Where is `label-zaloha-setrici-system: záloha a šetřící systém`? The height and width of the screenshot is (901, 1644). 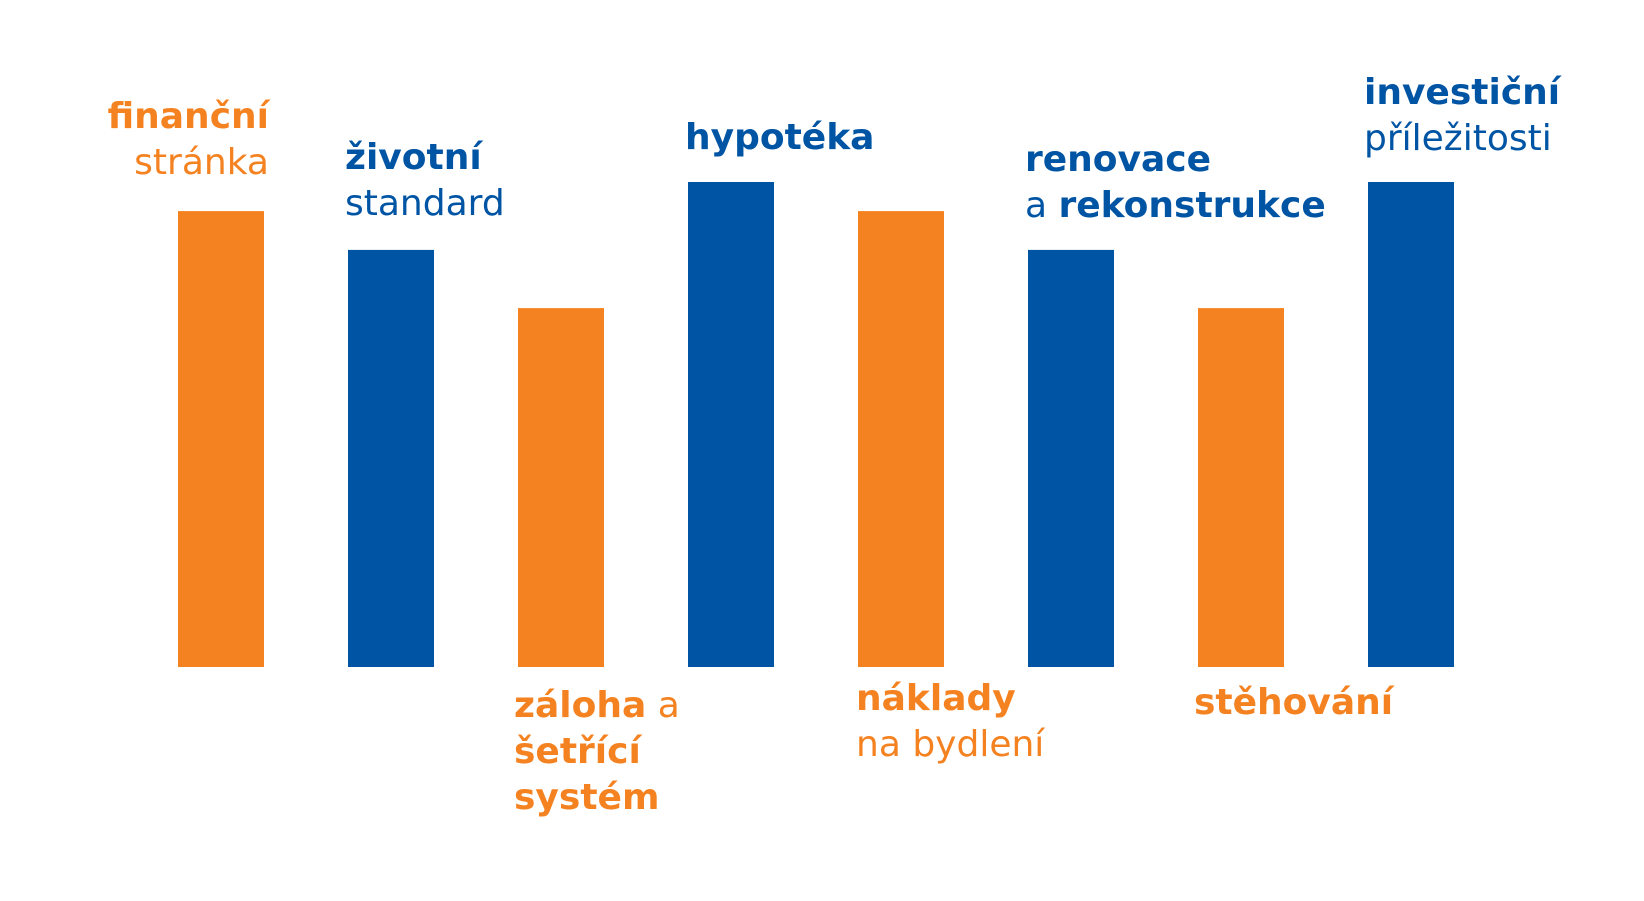 label-zaloha-setrici-system: záloha a šetřící systém is located at coordinates (597, 752).